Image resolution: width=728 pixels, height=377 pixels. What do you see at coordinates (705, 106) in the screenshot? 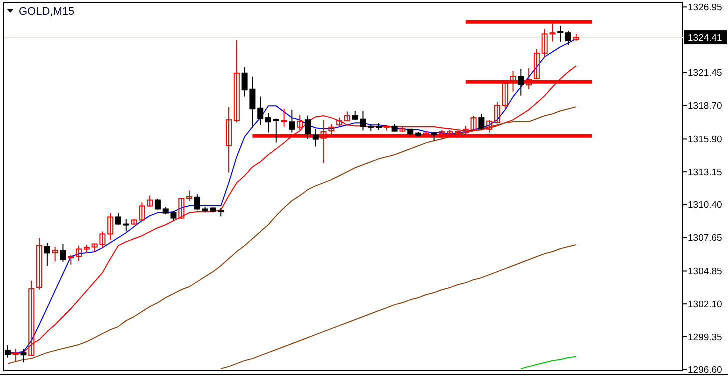
I see `y-tick-label: 1318.70` at bounding box center [705, 106].